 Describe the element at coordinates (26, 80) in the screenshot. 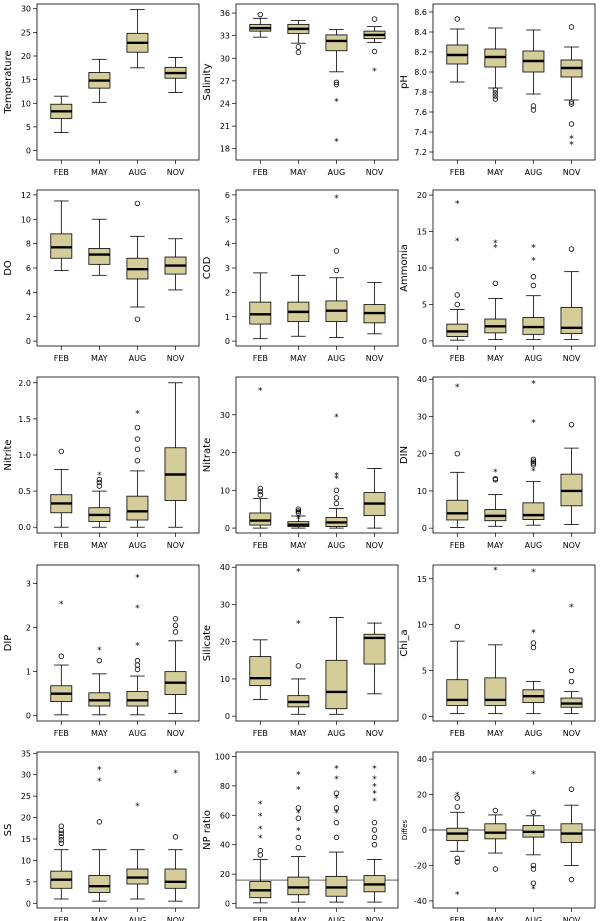

I see `y-tick-label: 15` at that location.